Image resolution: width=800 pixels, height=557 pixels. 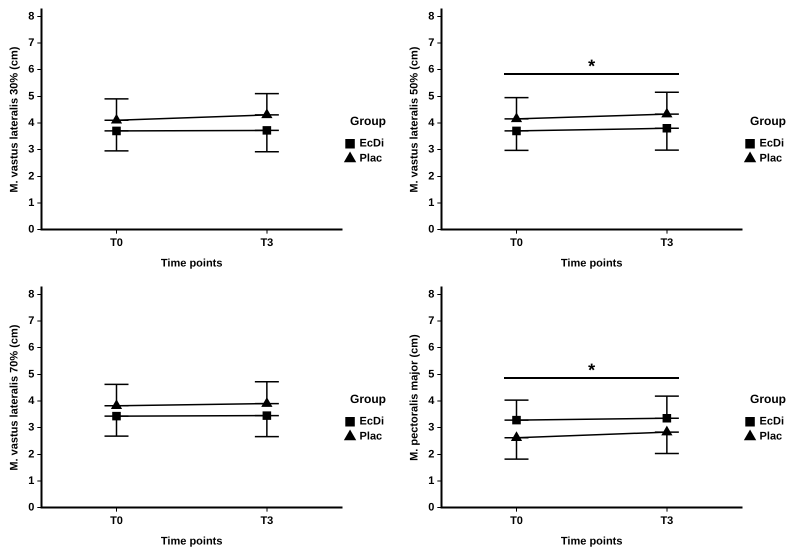 I want to click on y-axis-title: M. vastus lateralis 70% (cm), so click(x=14, y=397).